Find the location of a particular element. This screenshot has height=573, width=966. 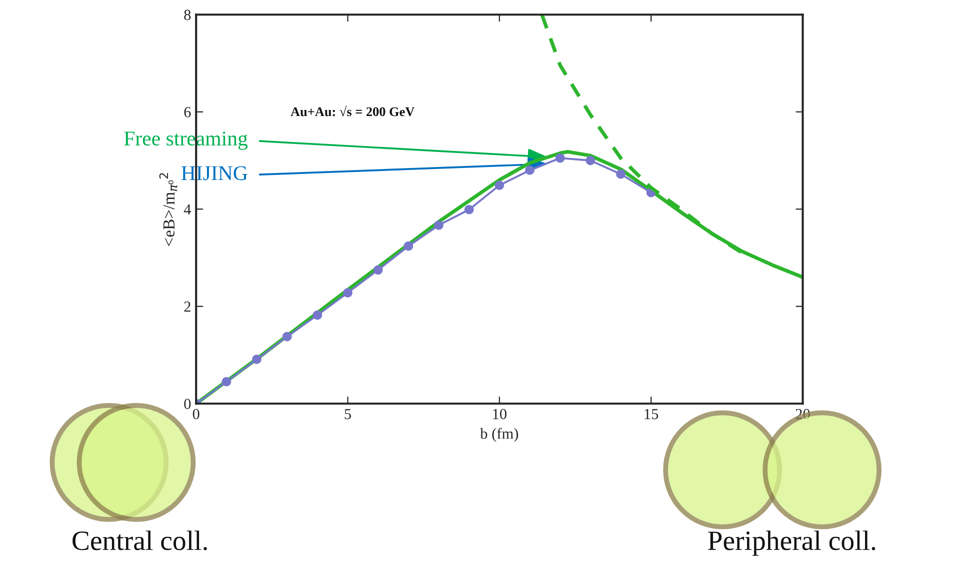

text: Peripheral coll. is located at coordinates (792, 543).